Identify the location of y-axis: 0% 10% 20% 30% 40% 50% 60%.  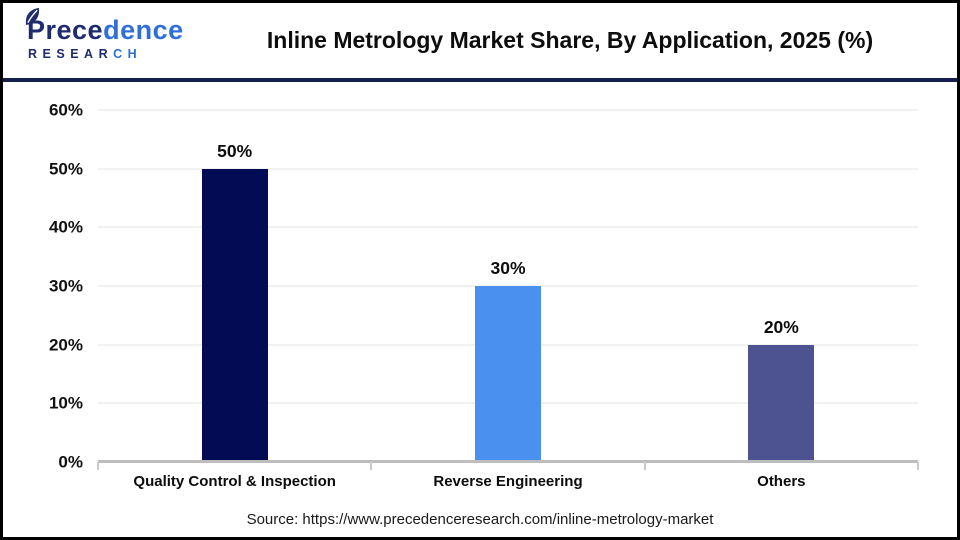
(43, 286).